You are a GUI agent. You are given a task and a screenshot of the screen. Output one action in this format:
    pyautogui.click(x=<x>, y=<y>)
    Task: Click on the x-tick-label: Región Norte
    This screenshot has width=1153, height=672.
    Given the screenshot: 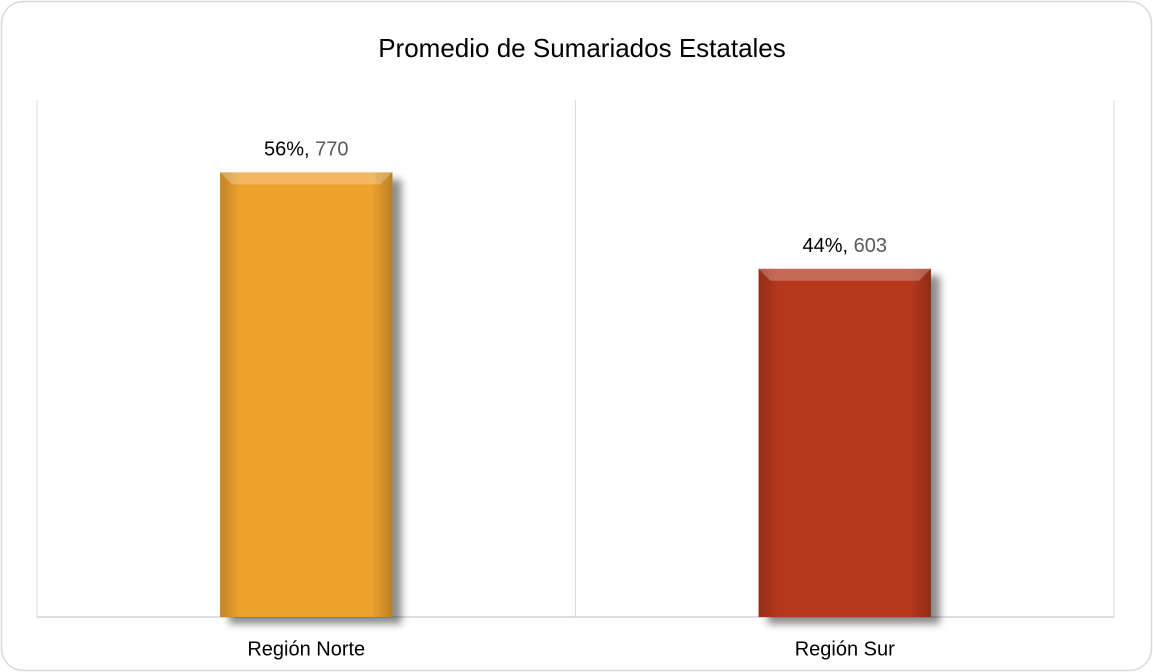 What is the action you would take?
    pyautogui.click(x=306, y=649)
    